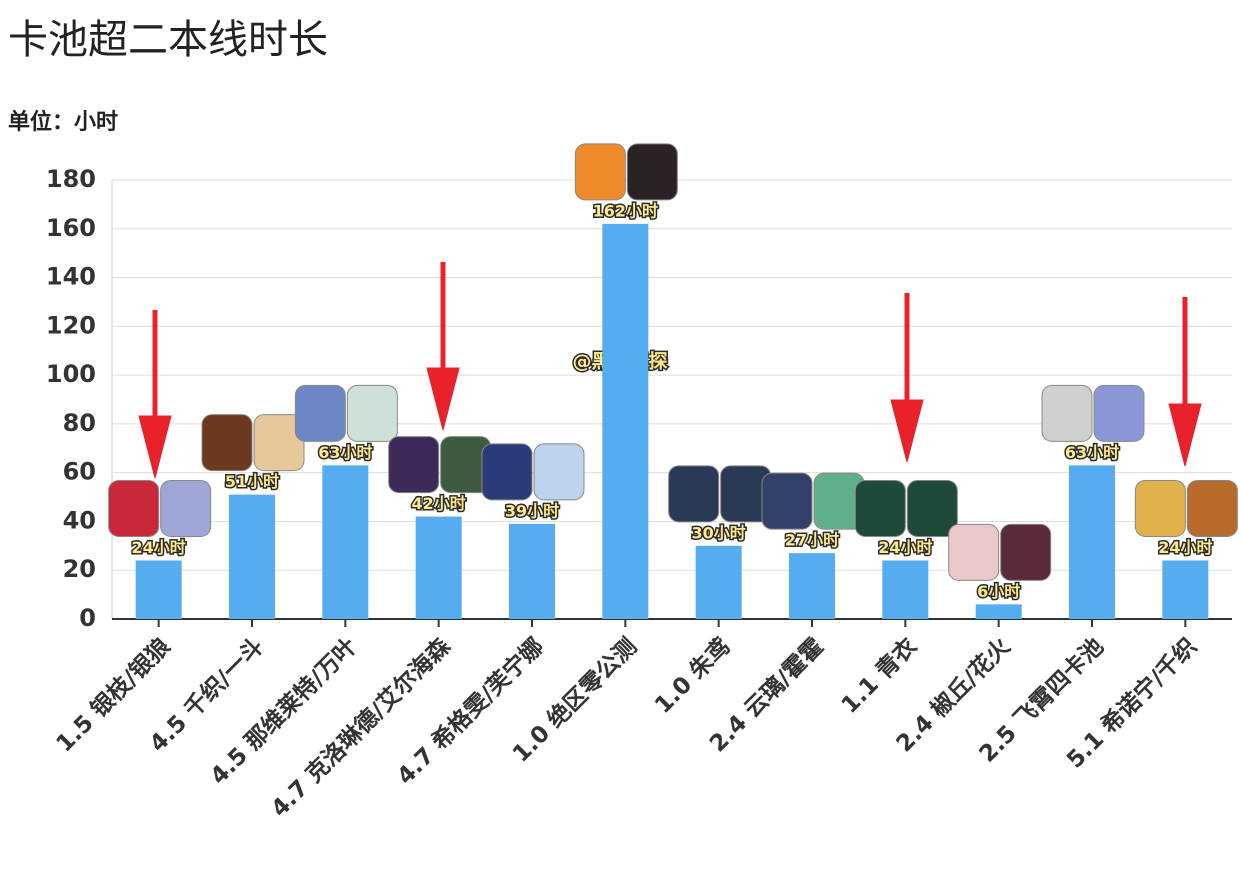 This screenshot has width=1242, height=875. I want to click on y-tick-label: 180, so click(71, 179).